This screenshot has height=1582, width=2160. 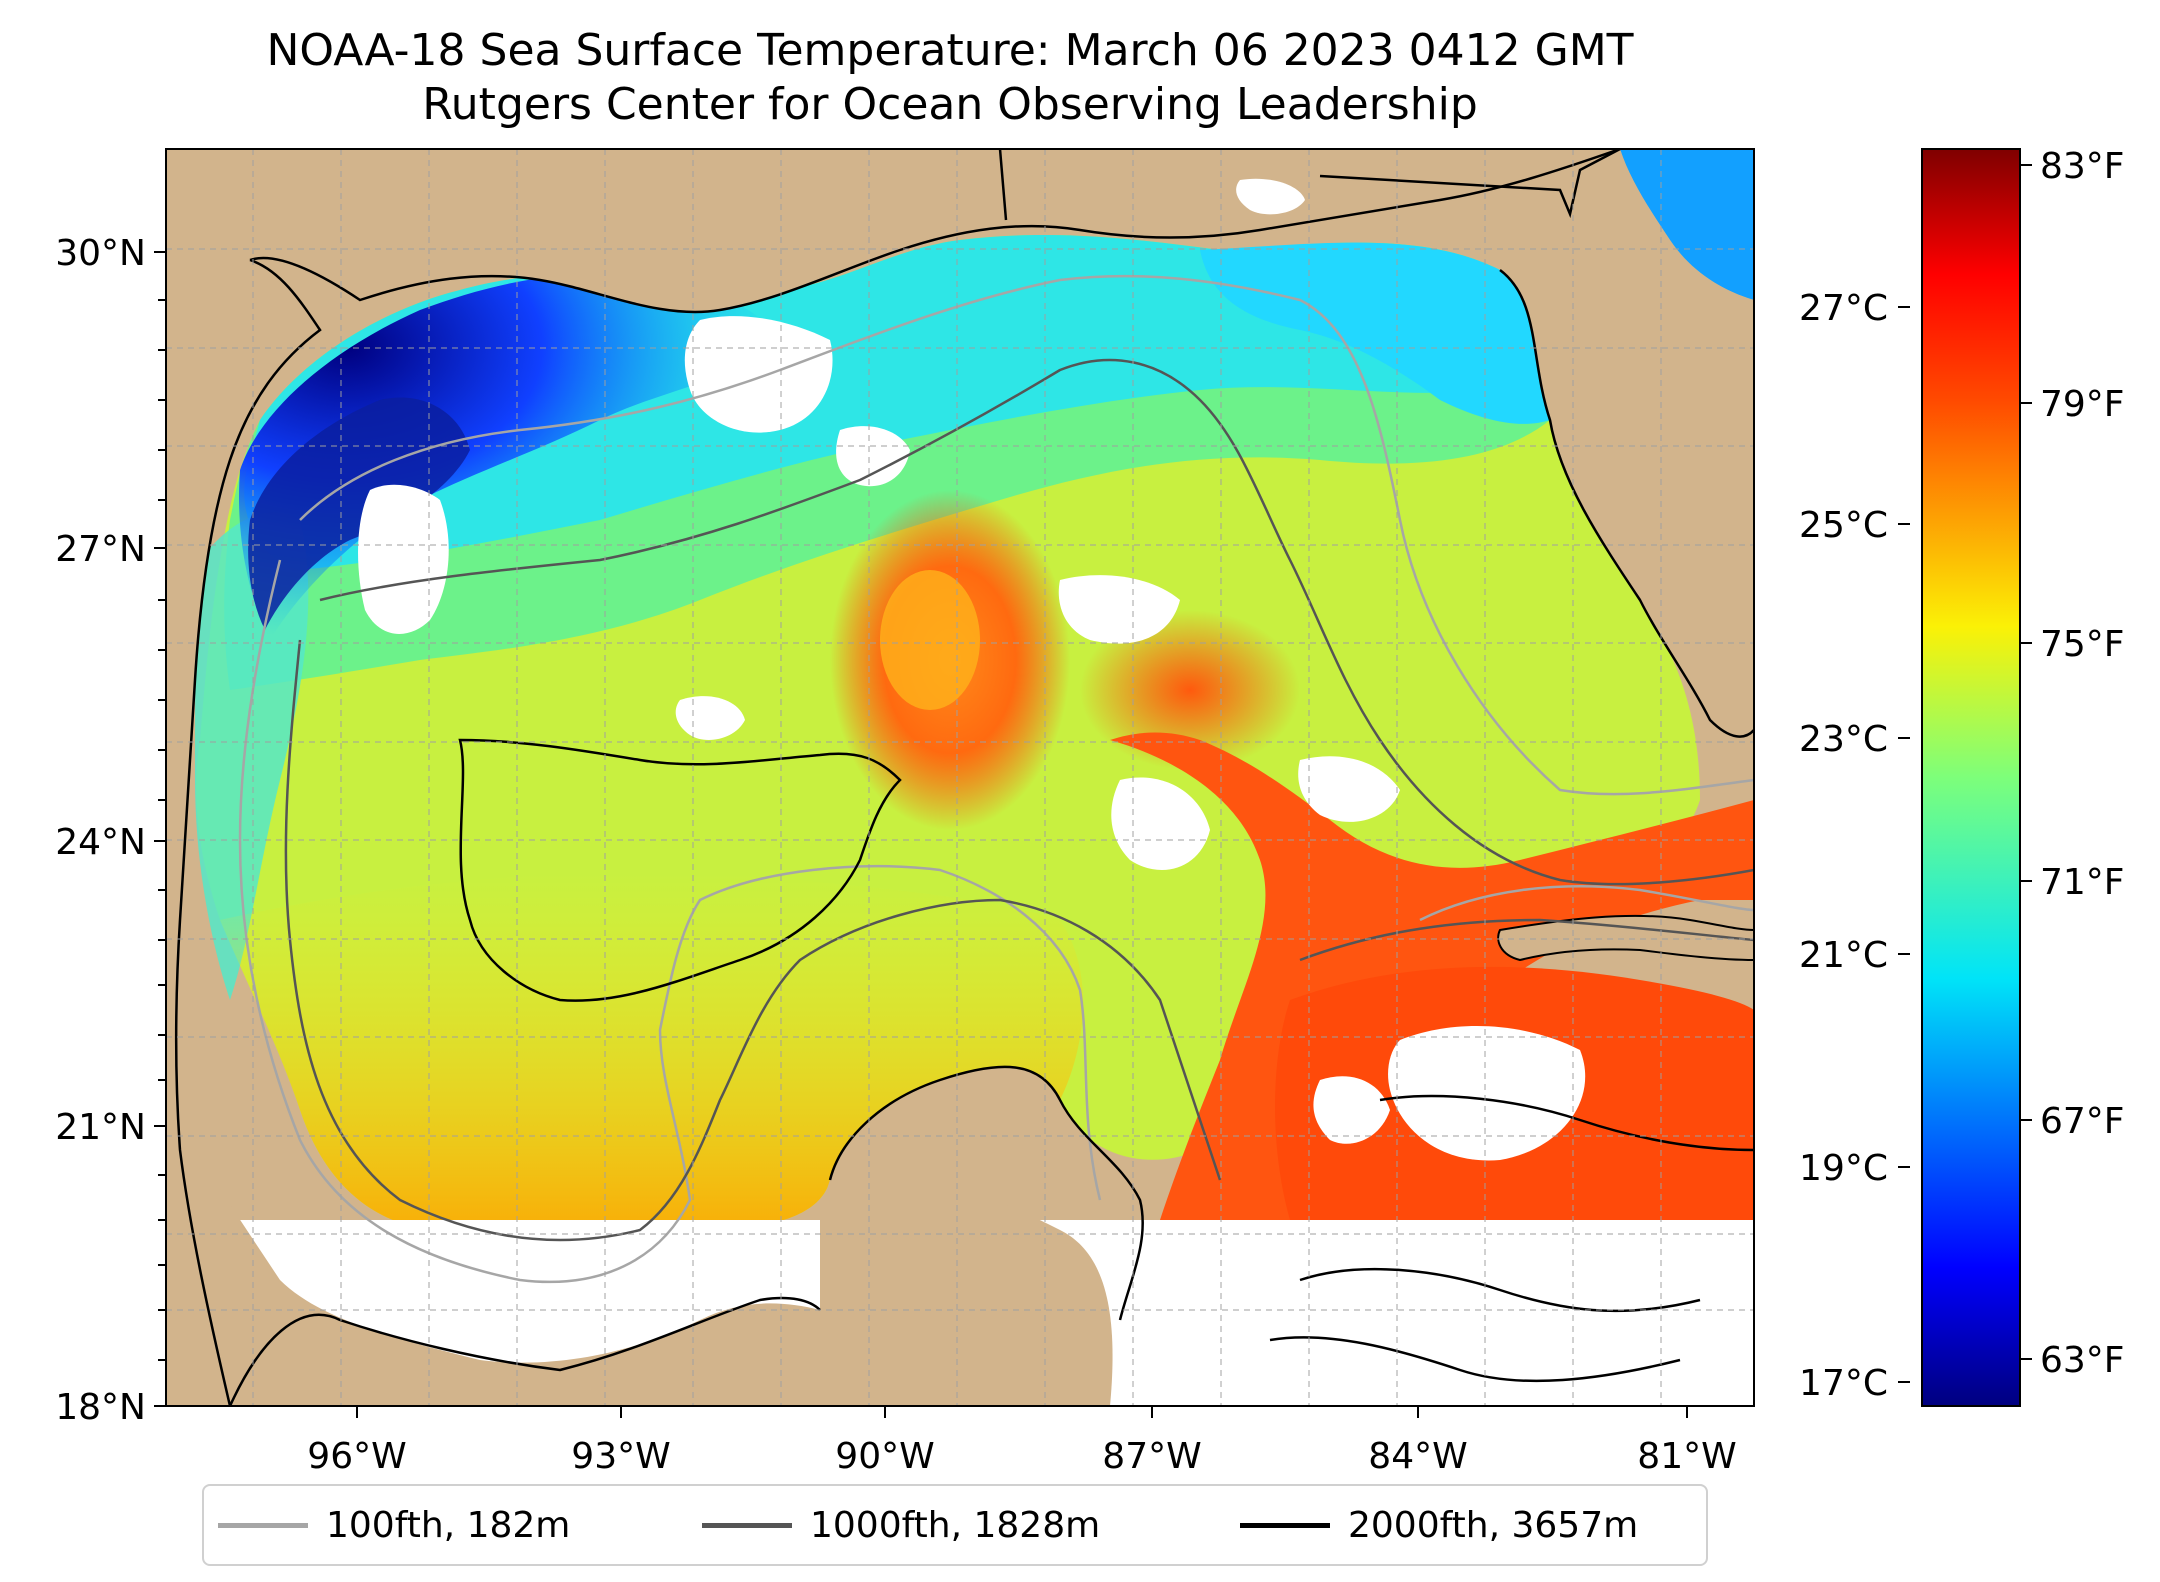 What do you see at coordinates (1417, 1456) in the screenshot?
I see `lon-label-84w: 84°W` at bounding box center [1417, 1456].